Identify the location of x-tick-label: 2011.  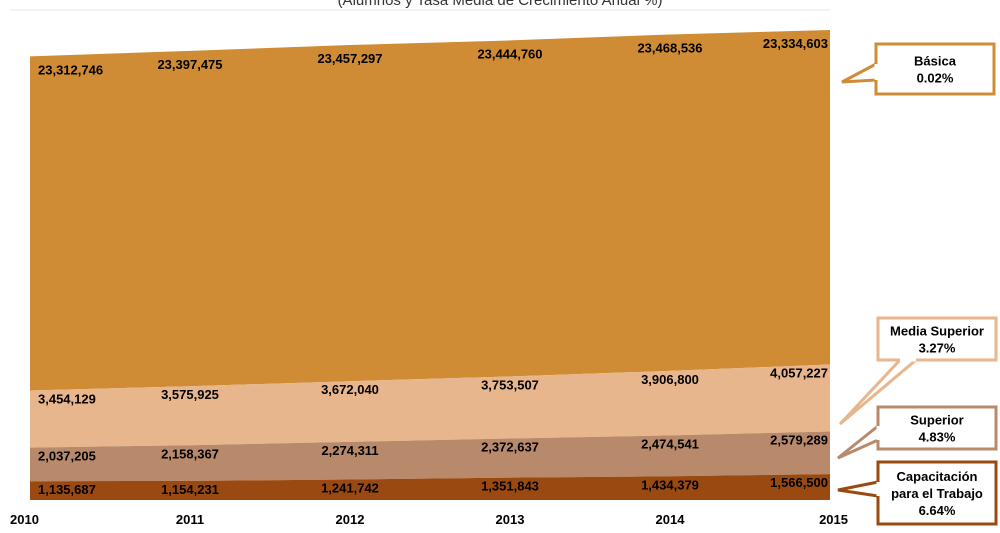
(190, 519).